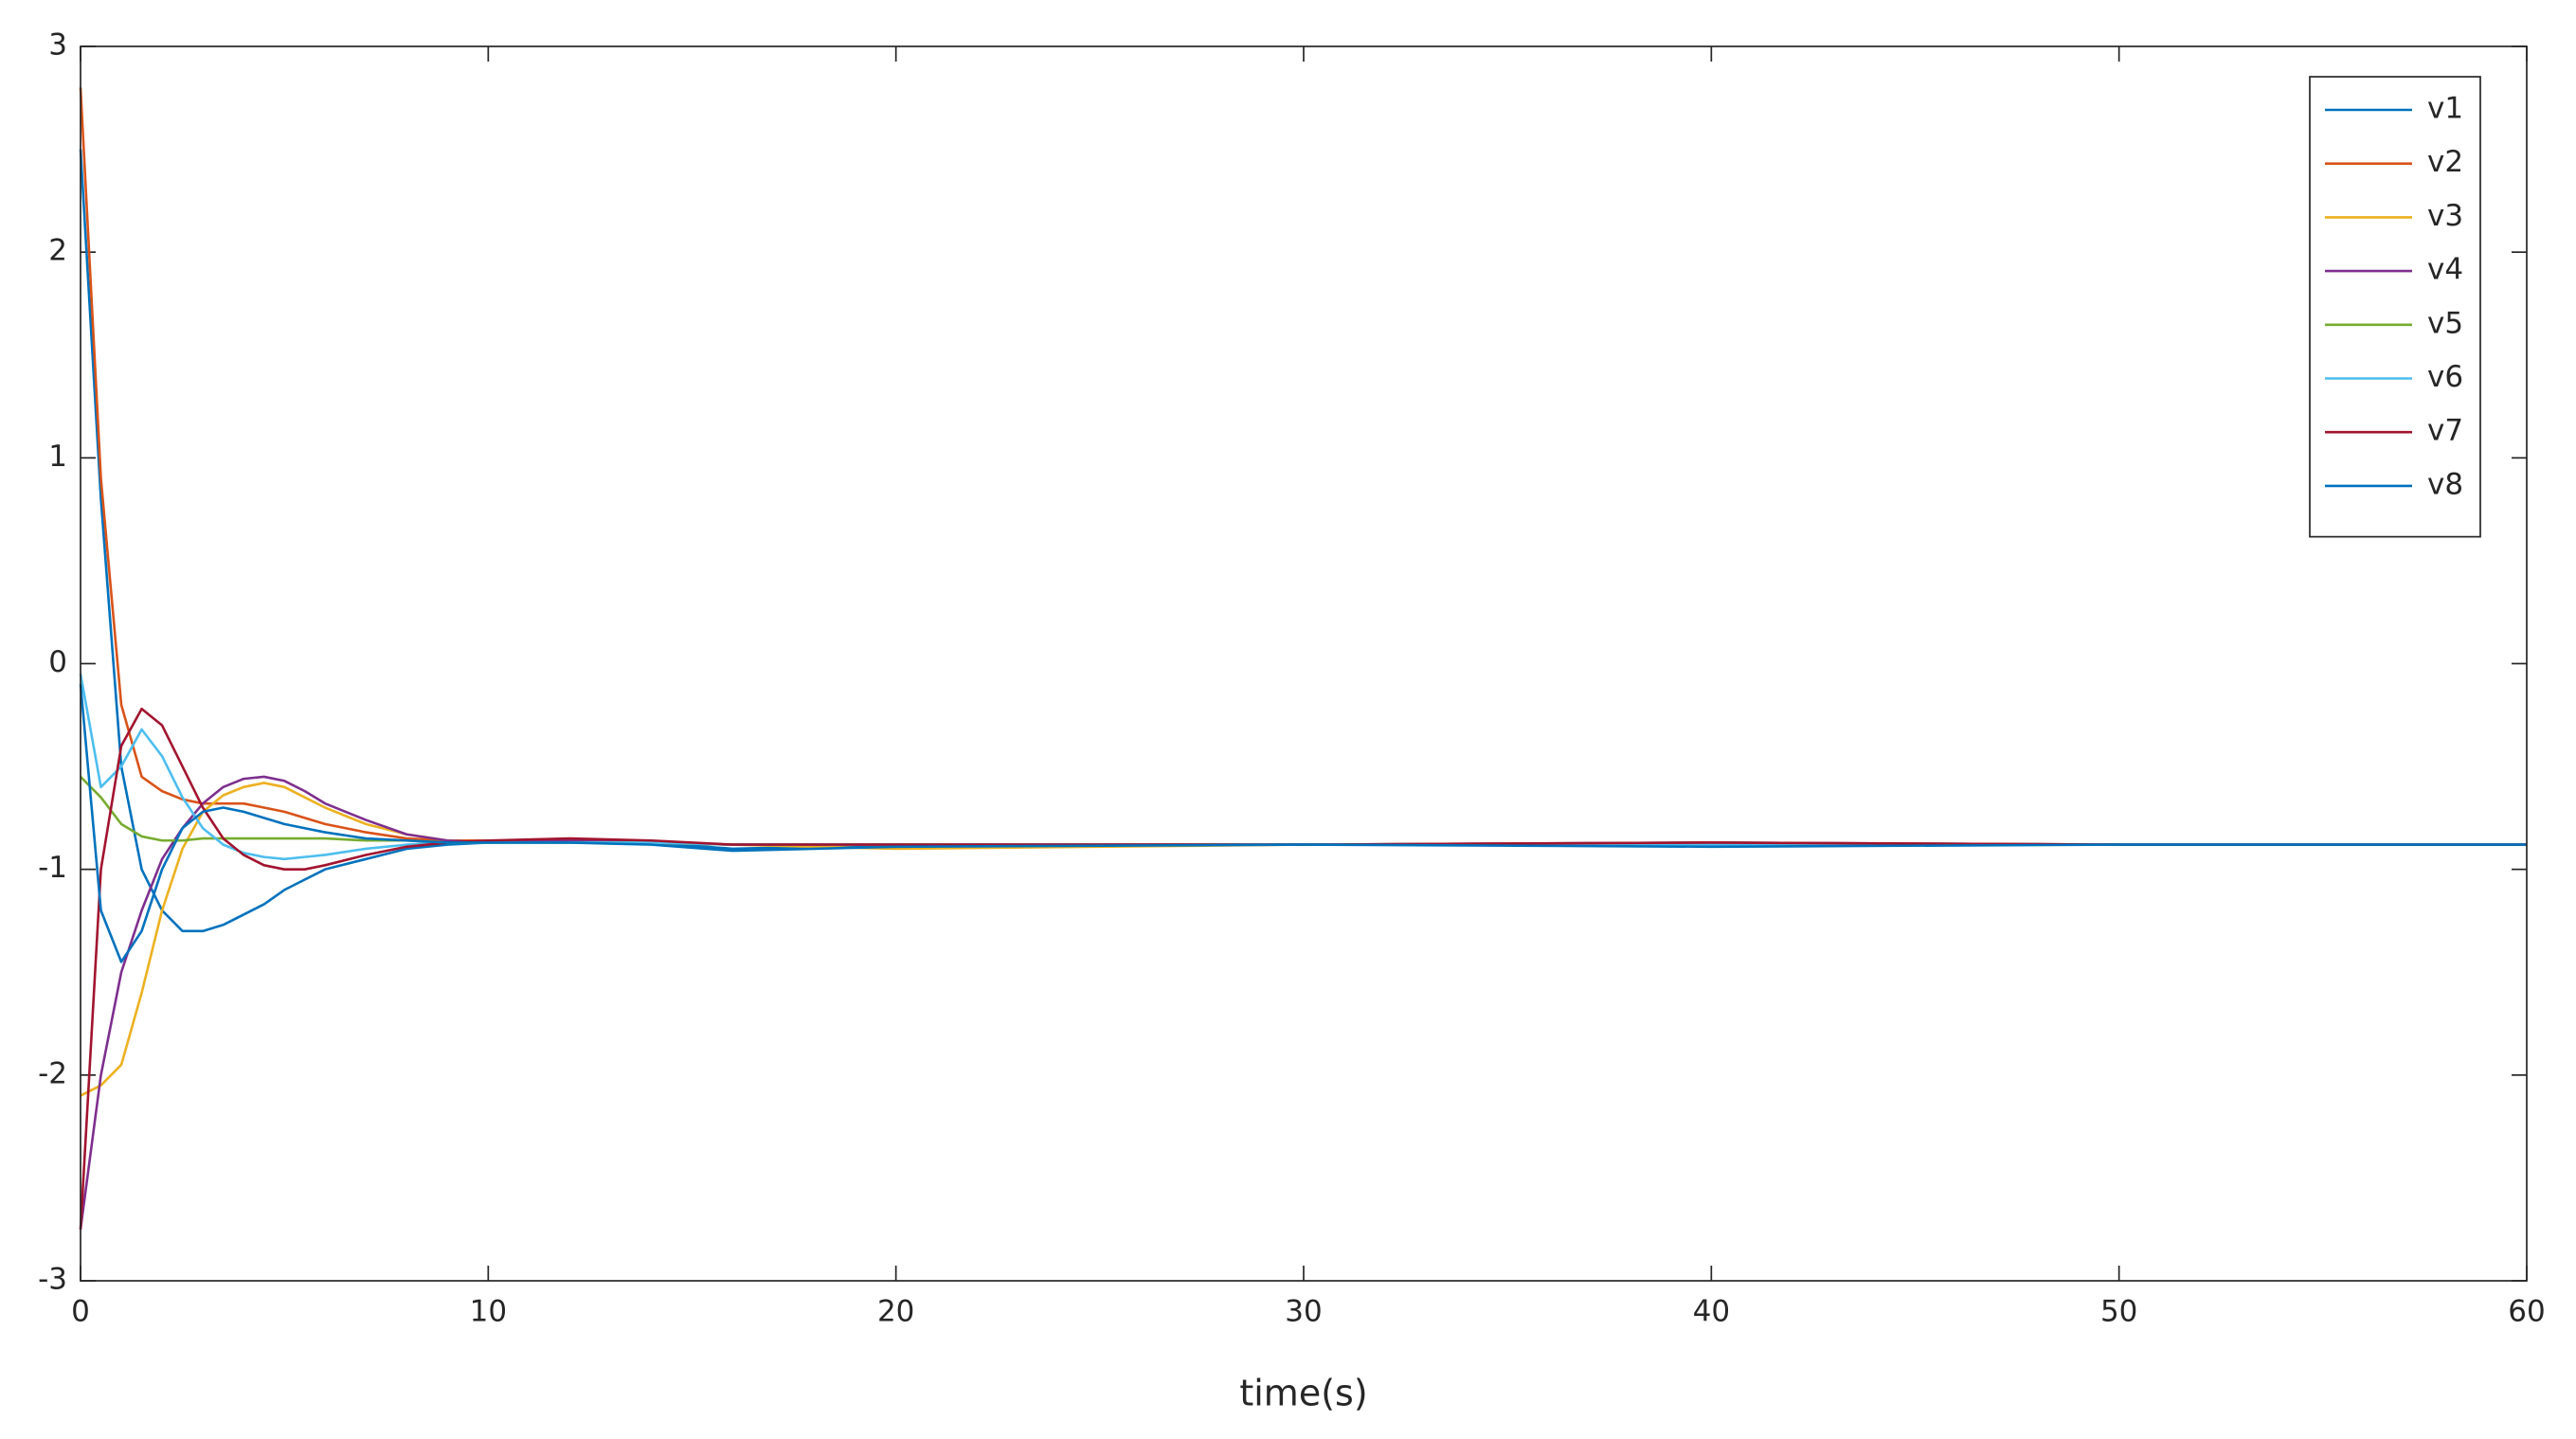  I want to click on y-tick-label: 3, so click(57, 45).